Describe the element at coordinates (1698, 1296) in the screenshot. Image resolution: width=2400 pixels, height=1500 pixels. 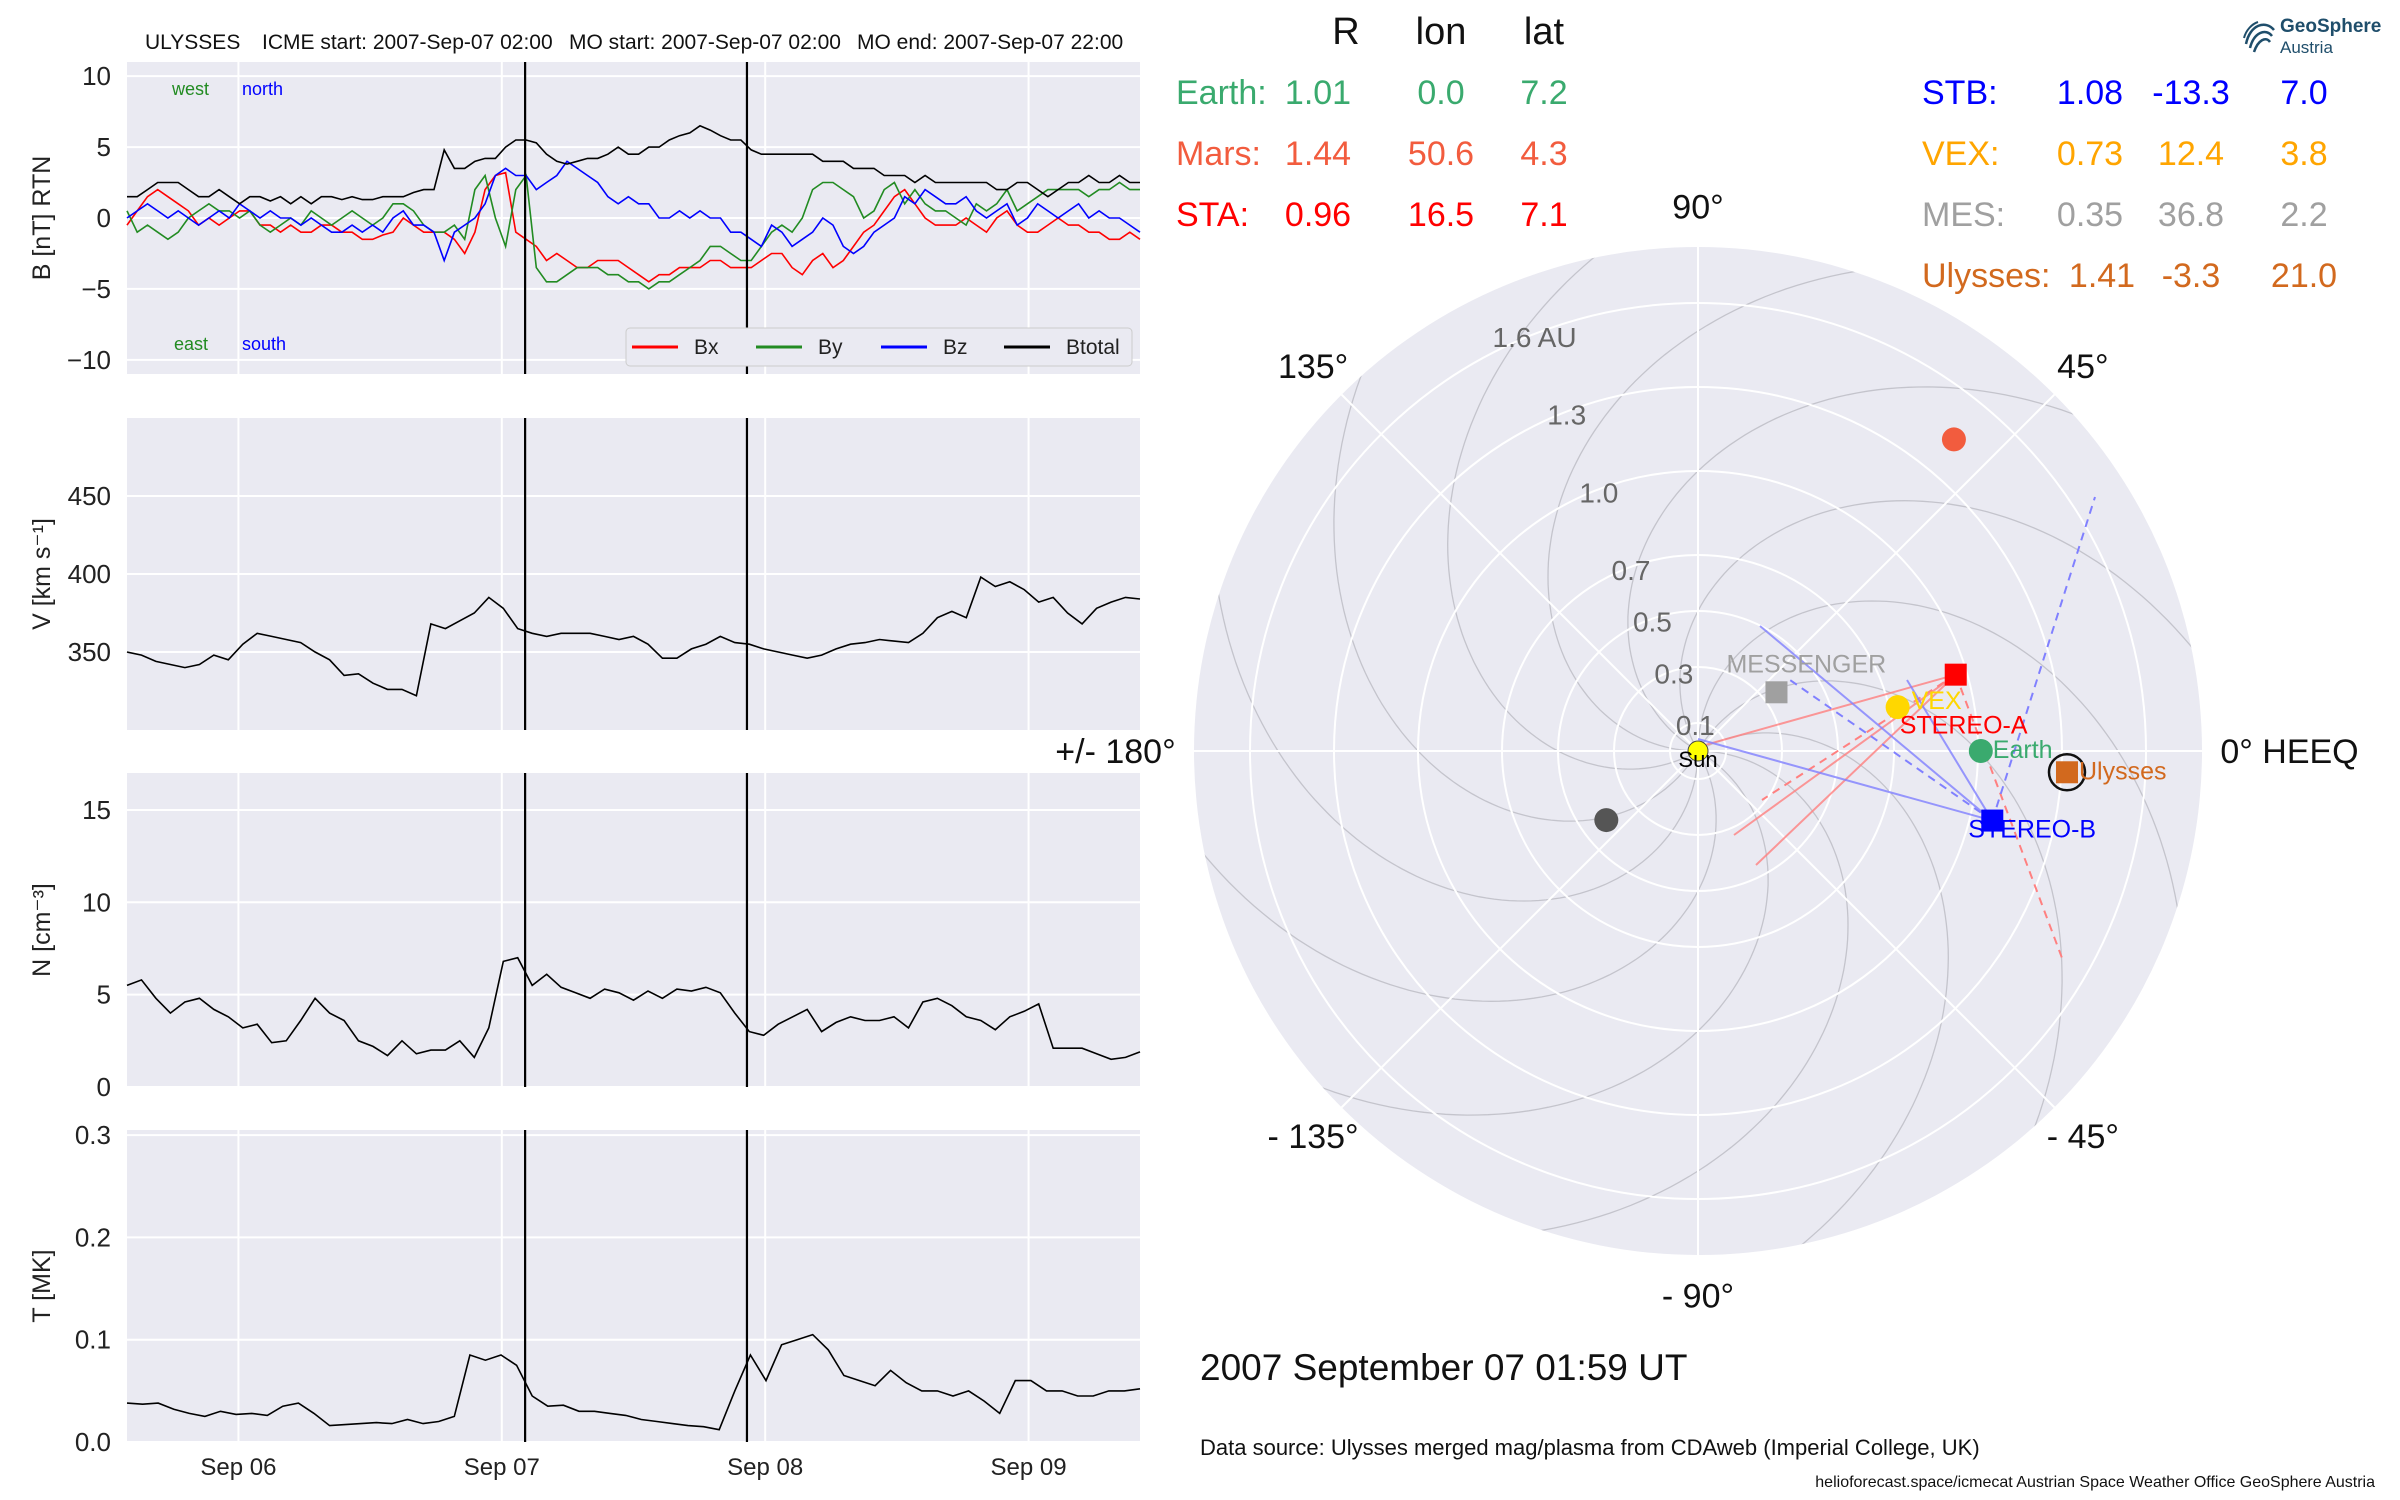
I see `angle-label: - 90°` at that location.